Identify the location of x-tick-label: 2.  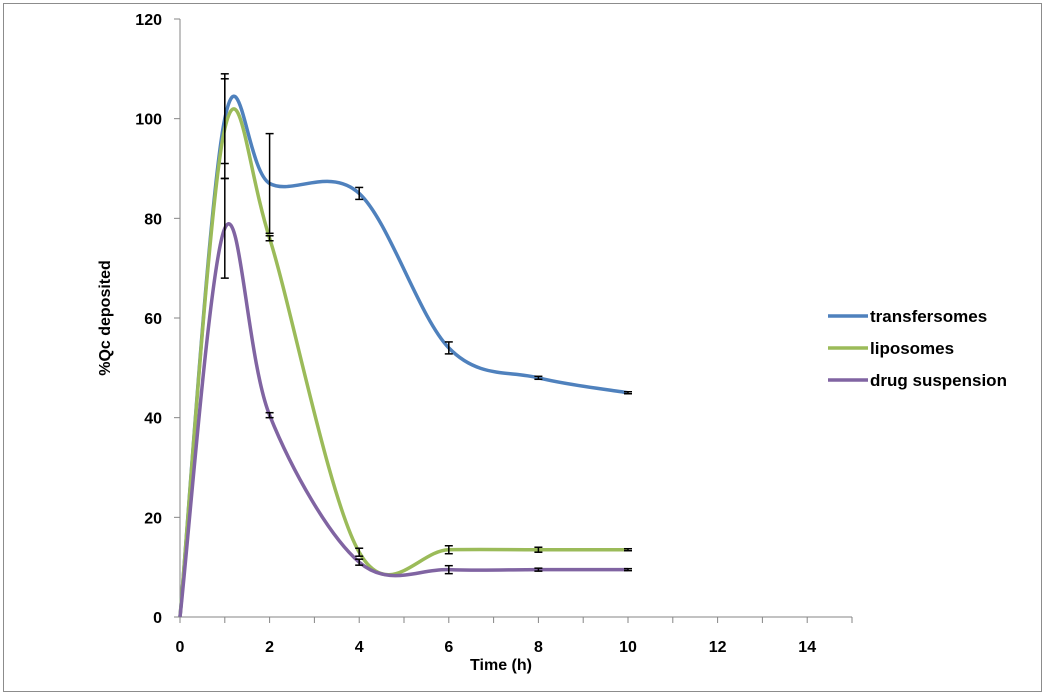
(269, 647).